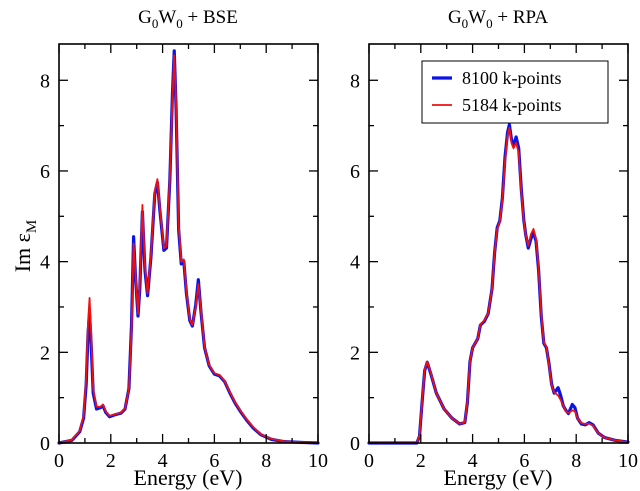 The height and width of the screenshot is (491, 640). Describe the element at coordinates (25, 246) in the screenshot. I see `y-axis-label: Im εM` at that location.